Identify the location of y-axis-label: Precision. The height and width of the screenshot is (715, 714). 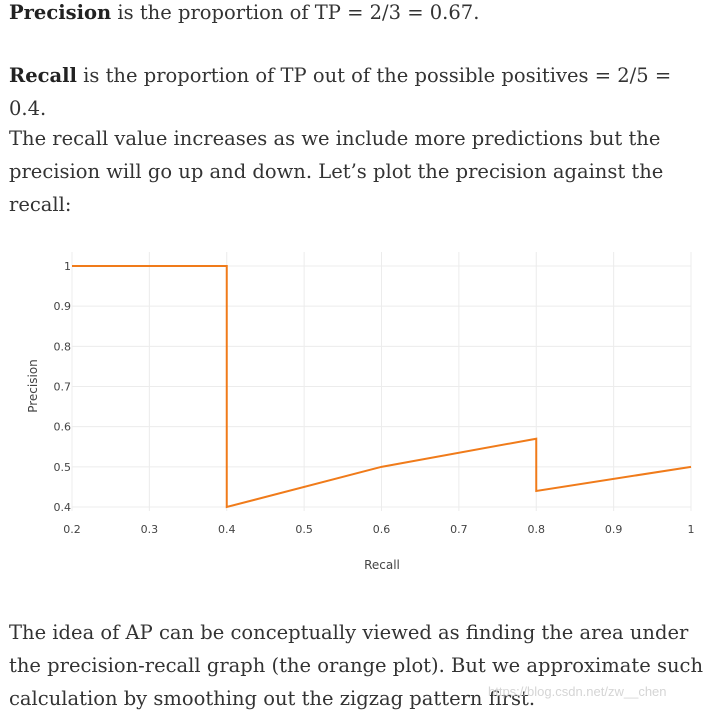
(33, 386).